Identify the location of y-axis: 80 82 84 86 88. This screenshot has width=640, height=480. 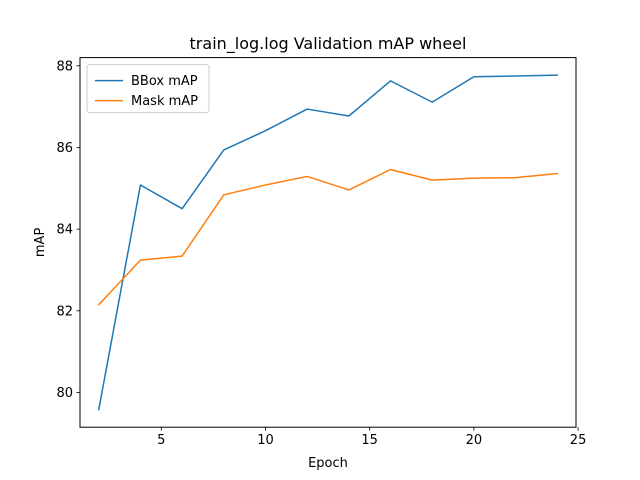
(68, 230).